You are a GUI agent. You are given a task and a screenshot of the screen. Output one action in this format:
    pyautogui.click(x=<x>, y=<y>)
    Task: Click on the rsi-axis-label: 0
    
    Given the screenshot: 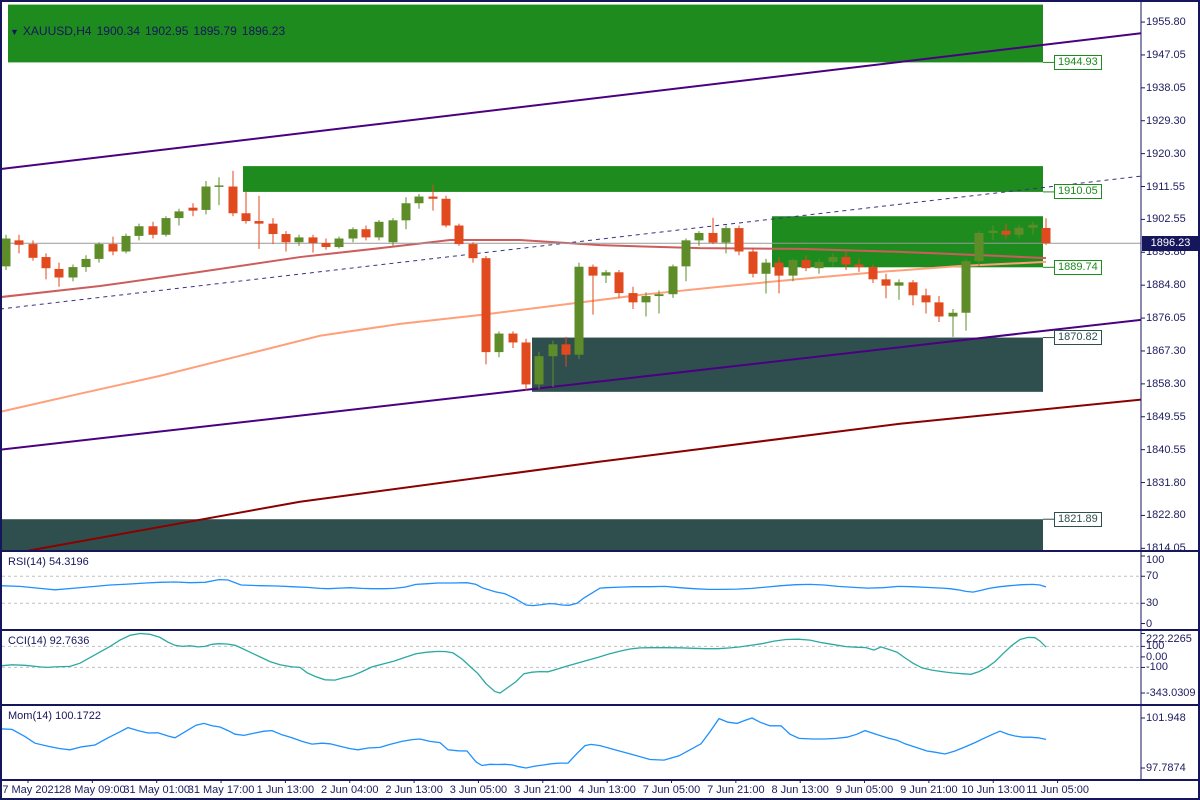 What is the action you would take?
    pyautogui.click(x=1149, y=623)
    